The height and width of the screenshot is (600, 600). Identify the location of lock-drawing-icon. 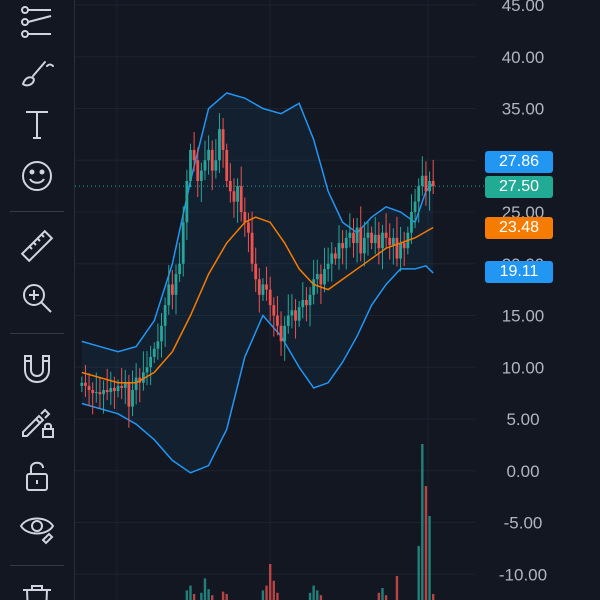
(37, 422).